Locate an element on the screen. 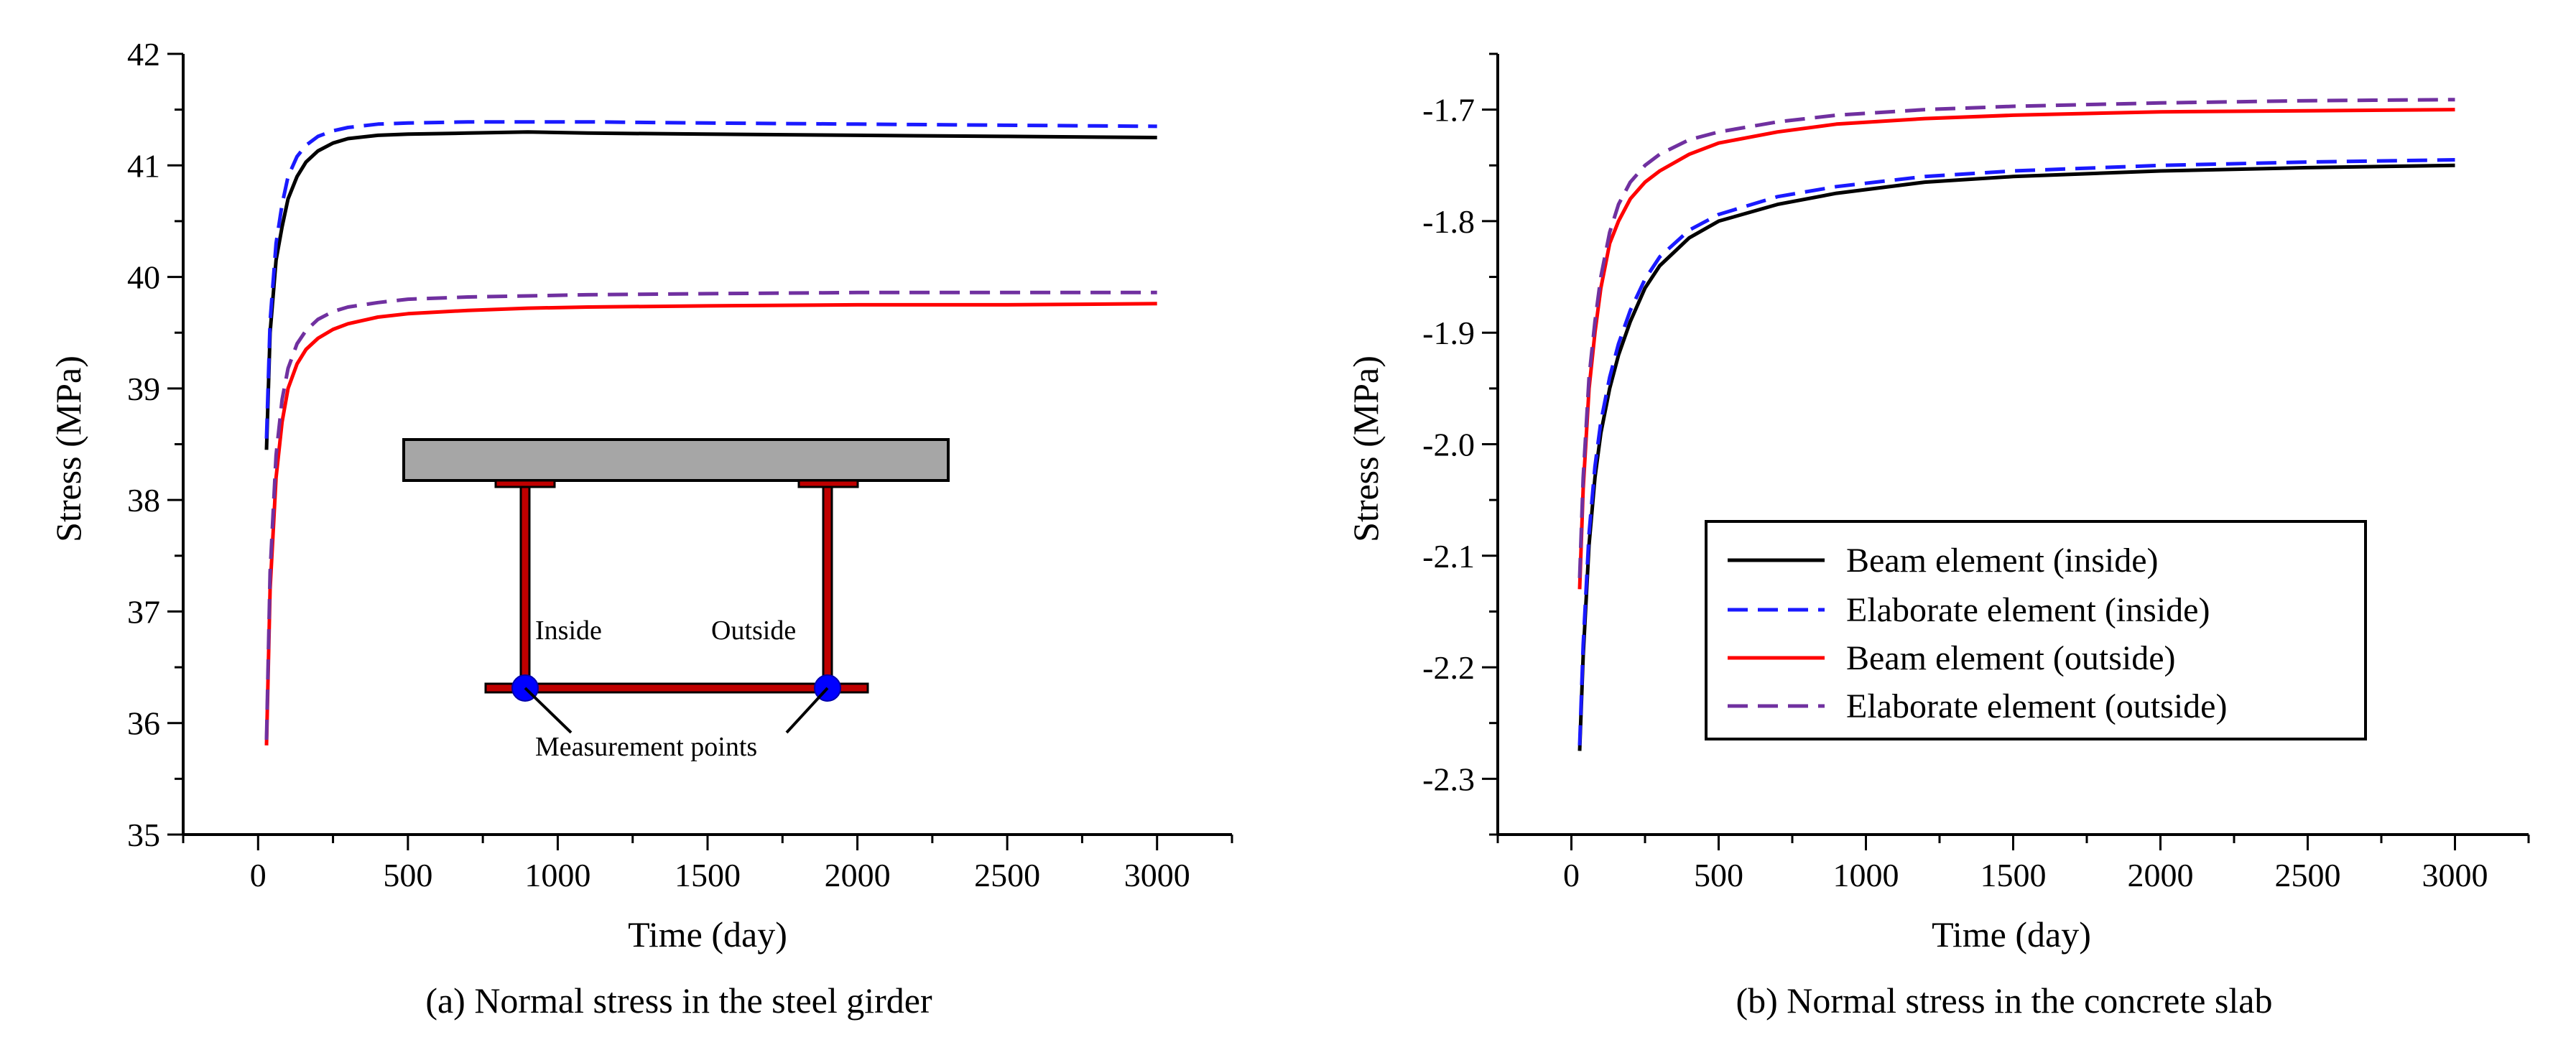 The width and height of the screenshot is (2576, 1045). y-tick-label: -2.1 is located at coordinates (1448, 556).